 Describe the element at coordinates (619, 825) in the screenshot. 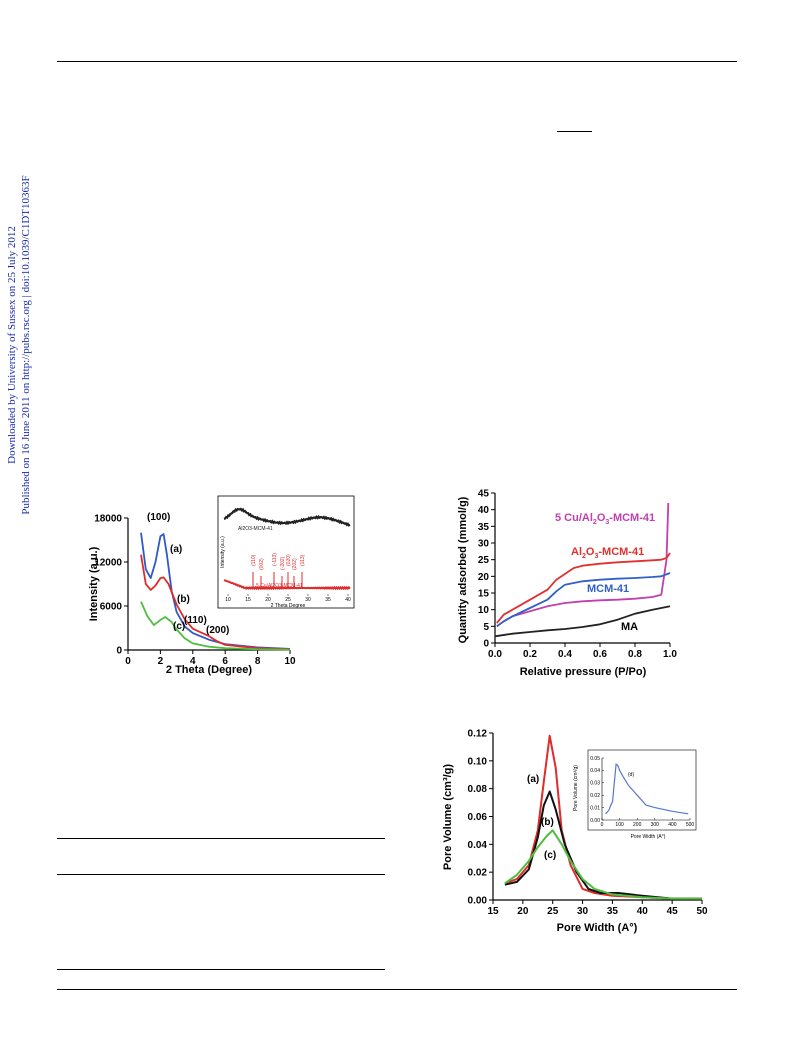

I see `pore-inset-xtick-label: 100` at that location.